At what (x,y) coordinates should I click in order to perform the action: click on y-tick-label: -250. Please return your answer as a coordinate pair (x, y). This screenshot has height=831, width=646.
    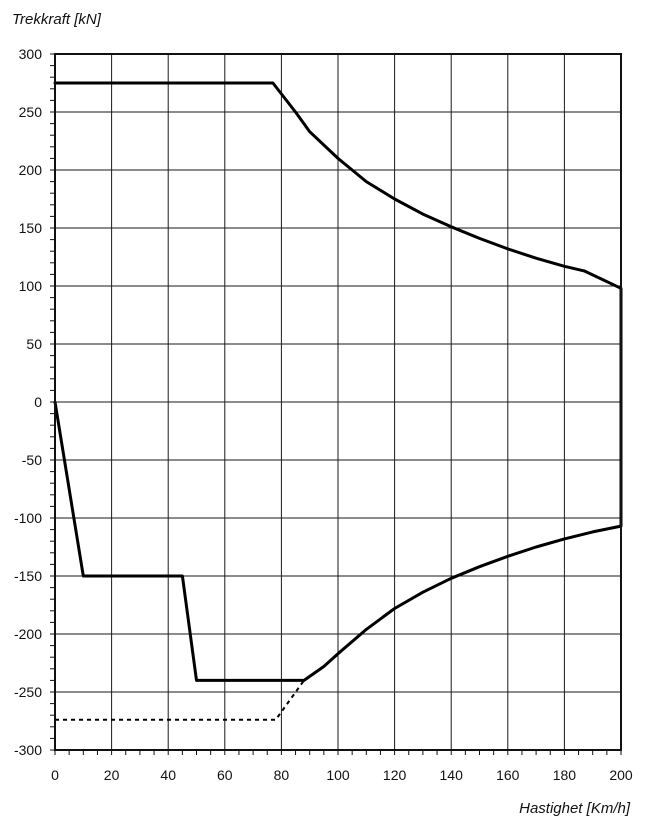
    Looking at the image, I should click on (28, 692).